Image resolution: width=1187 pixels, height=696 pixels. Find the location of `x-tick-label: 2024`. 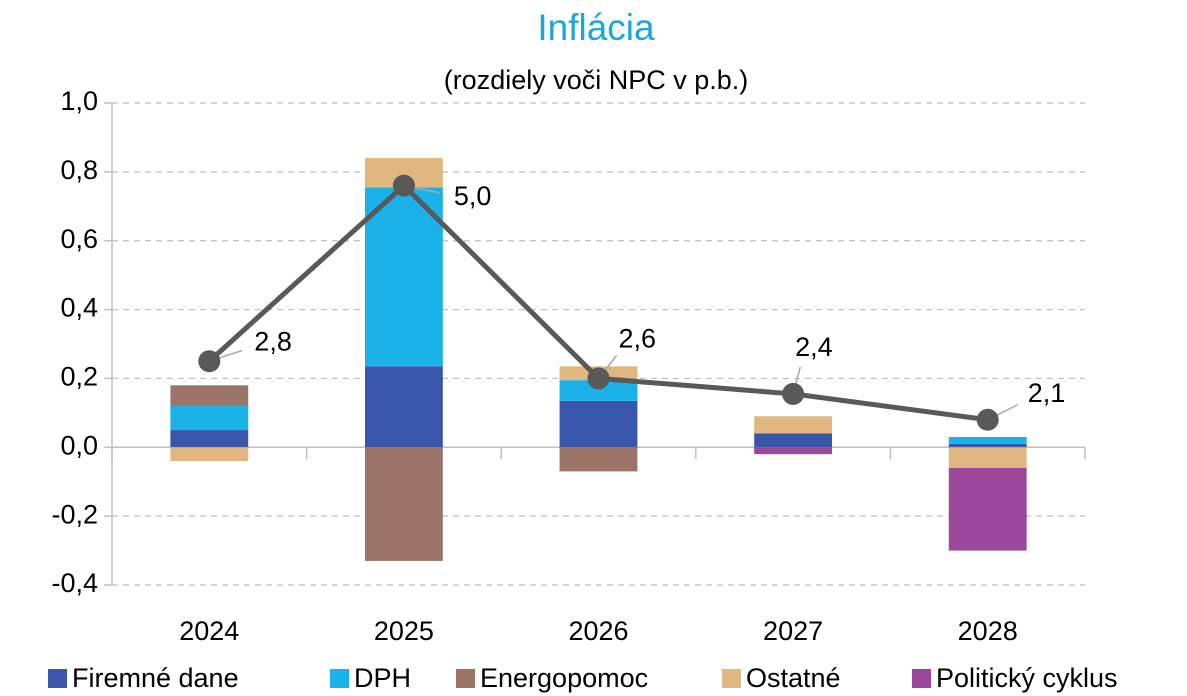

x-tick-label: 2024 is located at coordinates (209, 631).